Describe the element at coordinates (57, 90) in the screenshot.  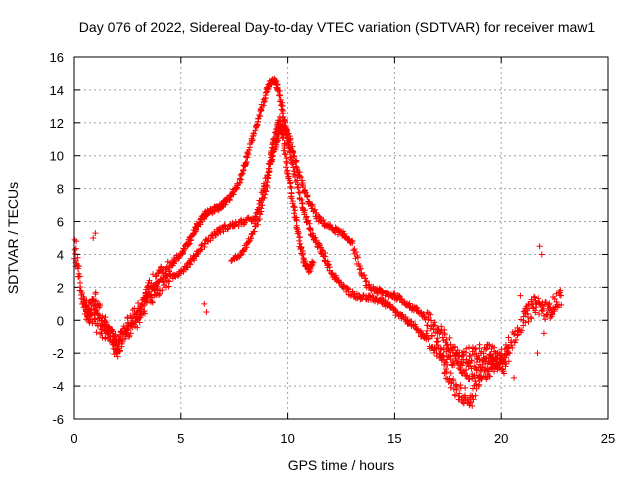
I see `y-tick-label: 14` at that location.